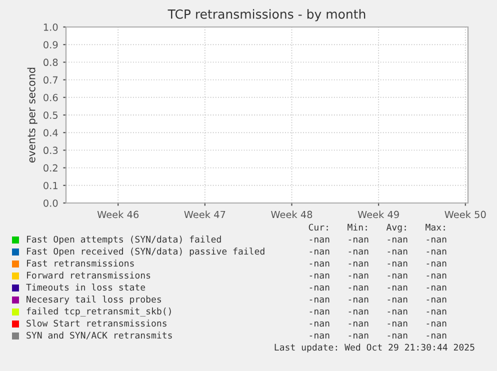  I want to click on legend-label: Forward retransmissions, so click(88, 275).